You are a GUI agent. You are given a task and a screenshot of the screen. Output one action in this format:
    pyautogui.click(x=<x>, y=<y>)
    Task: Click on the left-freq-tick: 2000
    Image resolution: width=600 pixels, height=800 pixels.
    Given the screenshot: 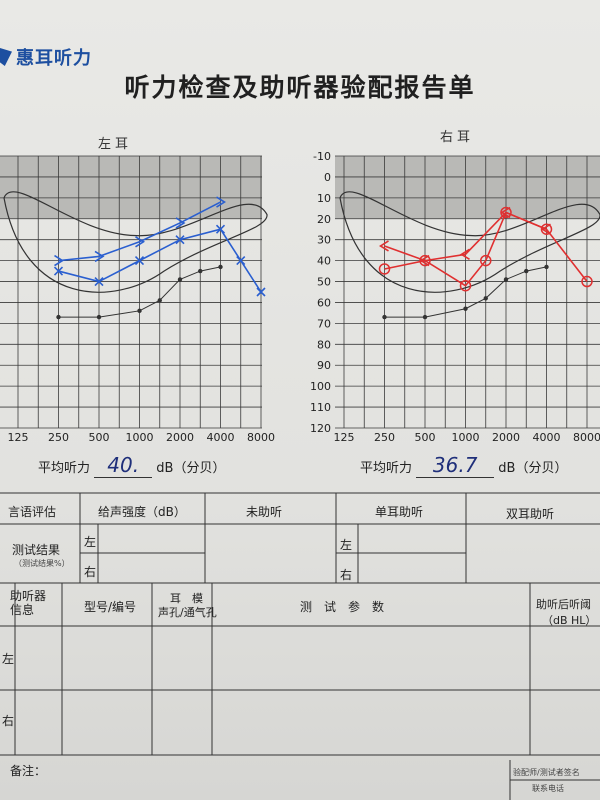 What is the action you would take?
    pyautogui.click(x=180, y=437)
    